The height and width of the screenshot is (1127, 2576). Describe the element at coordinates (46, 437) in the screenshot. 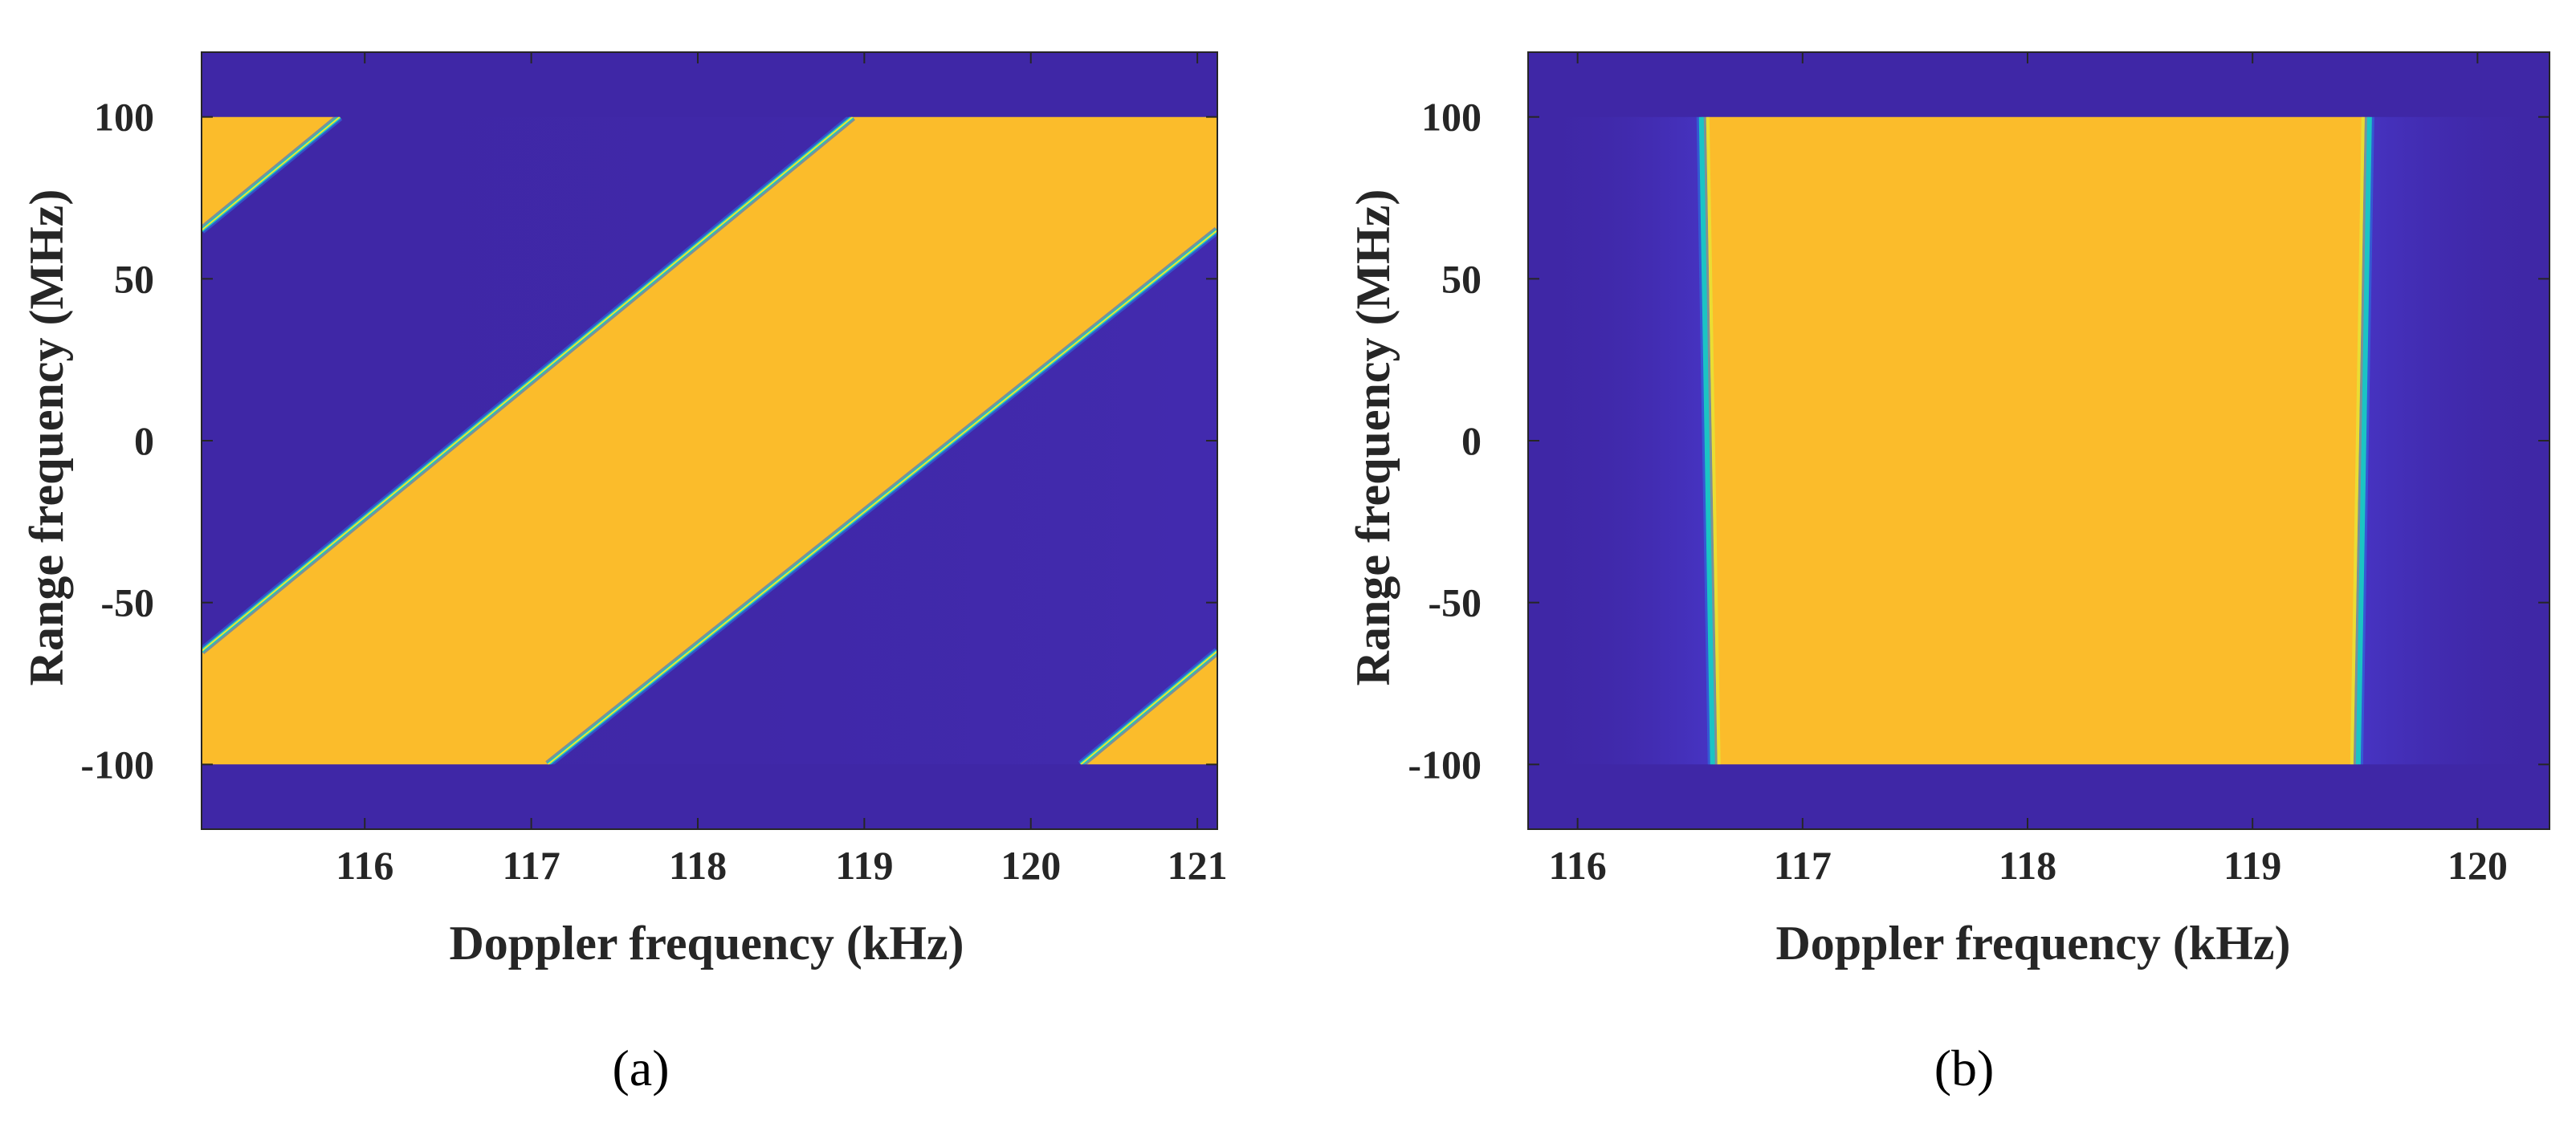

I see `y-axis-label-a: Range frequency (MHz)` at that location.